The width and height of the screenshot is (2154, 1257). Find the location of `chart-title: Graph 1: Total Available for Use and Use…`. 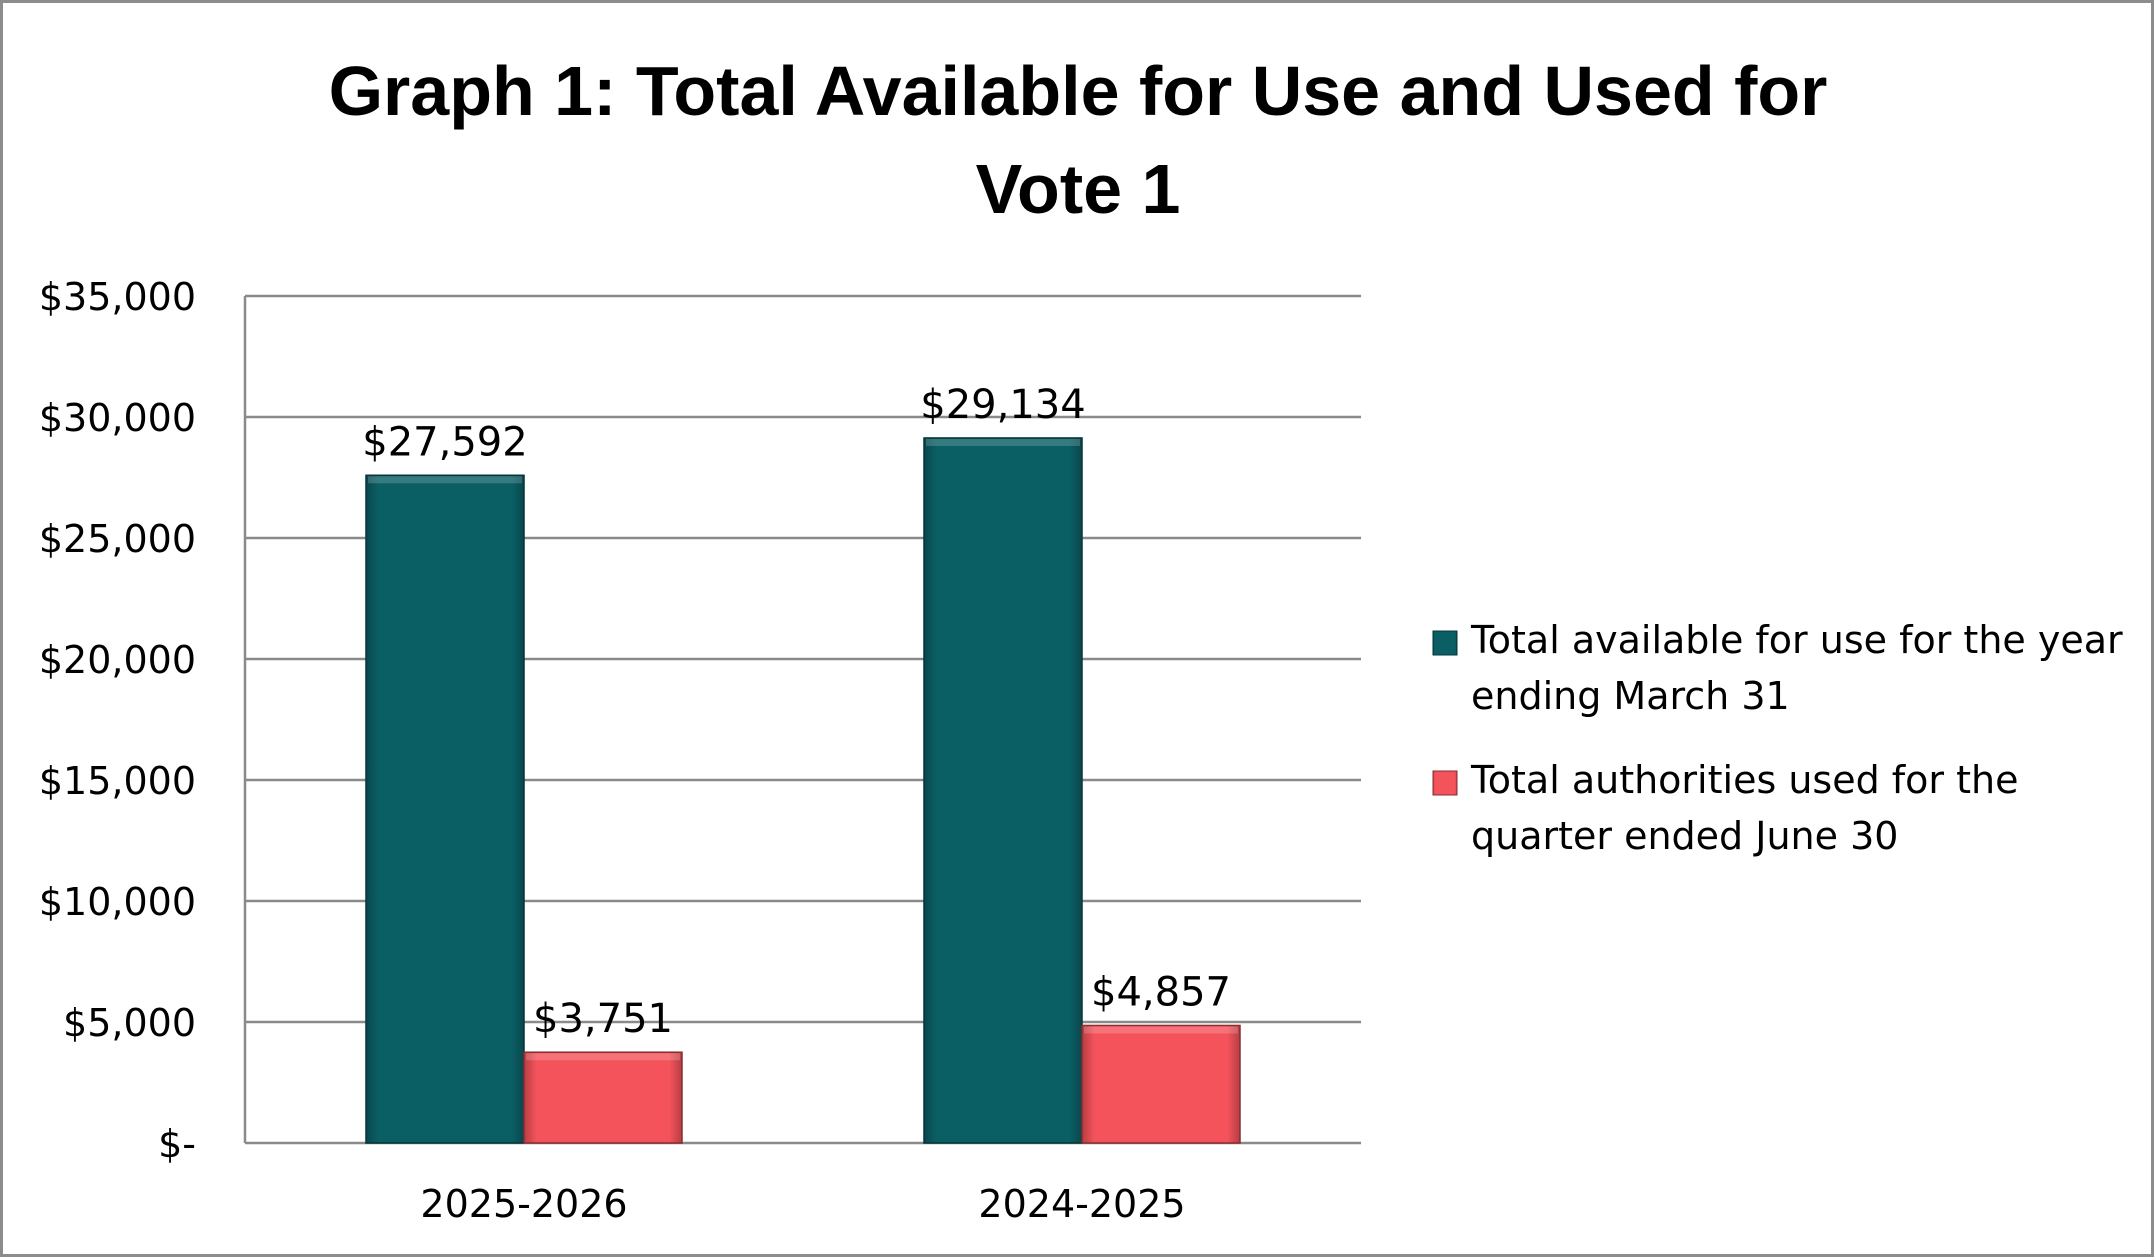

chart-title: Graph 1: Total Available for Use and Use… is located at coordinates (1078, 140).